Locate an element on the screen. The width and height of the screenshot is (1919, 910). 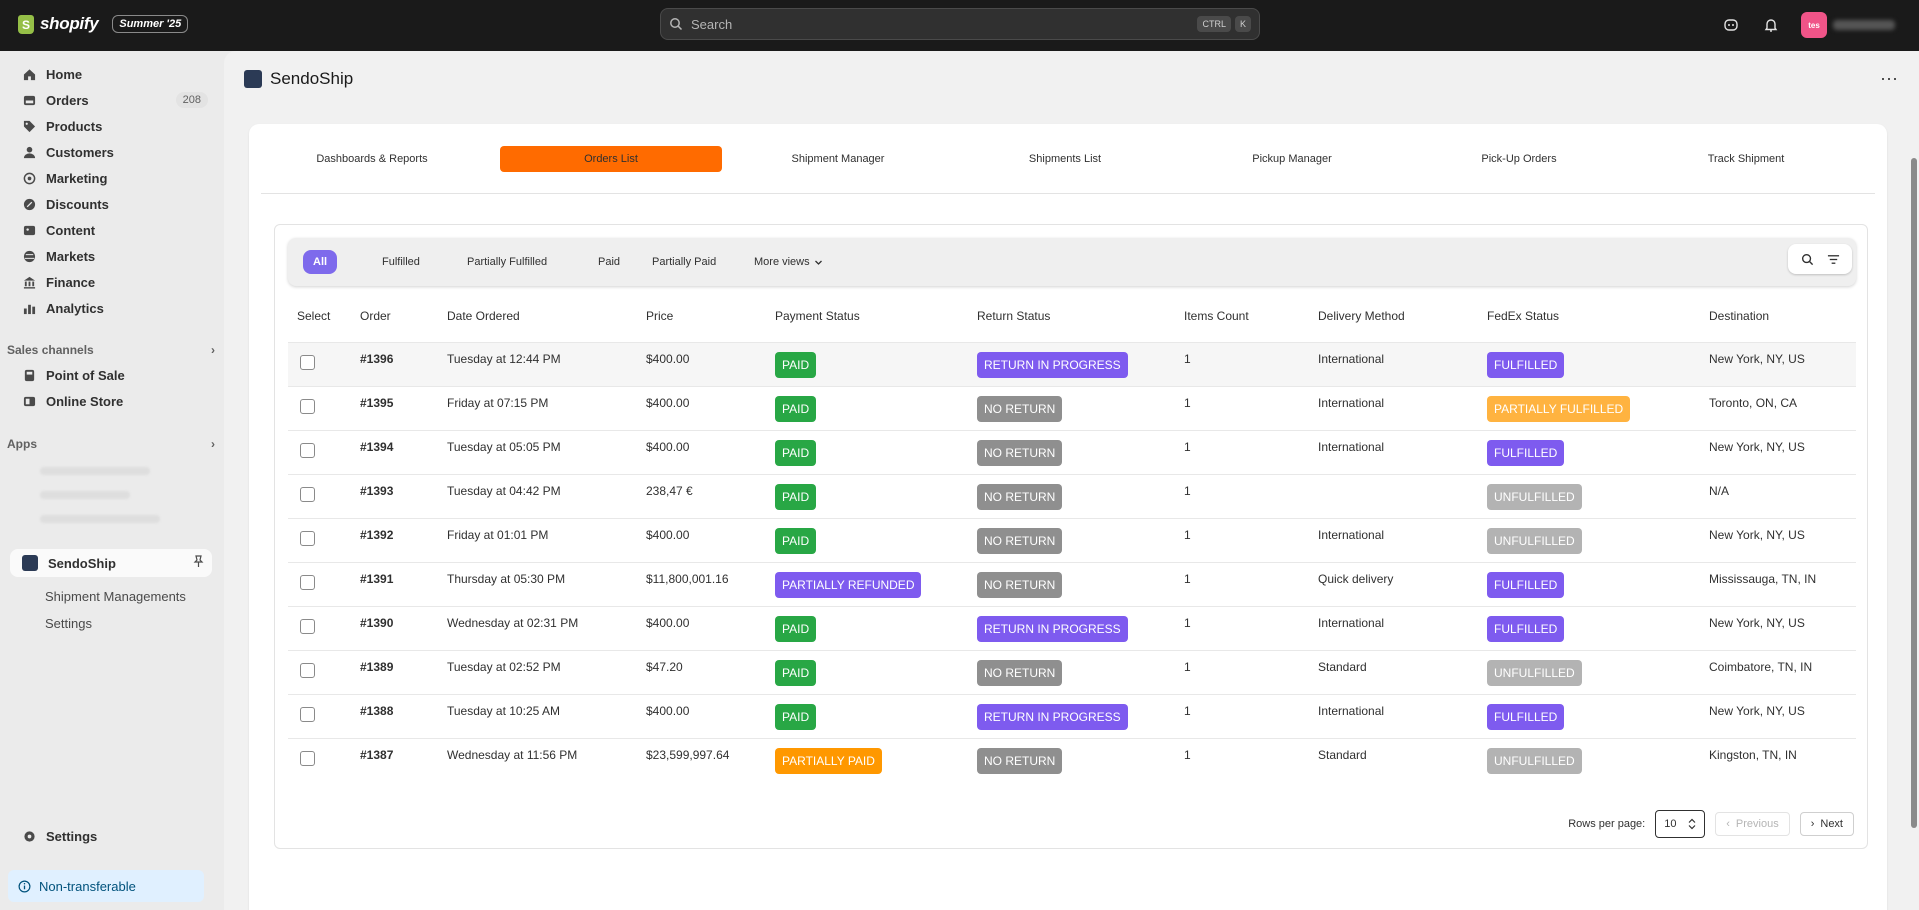
search-icon is located at coordinates (1807, 259).